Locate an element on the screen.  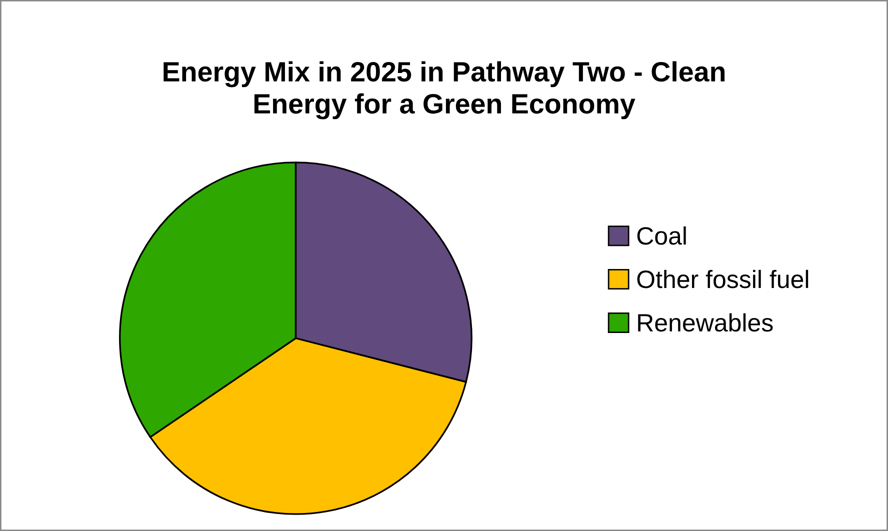
legend-label: Other fossil fuel is located at coordinates (722, 279).